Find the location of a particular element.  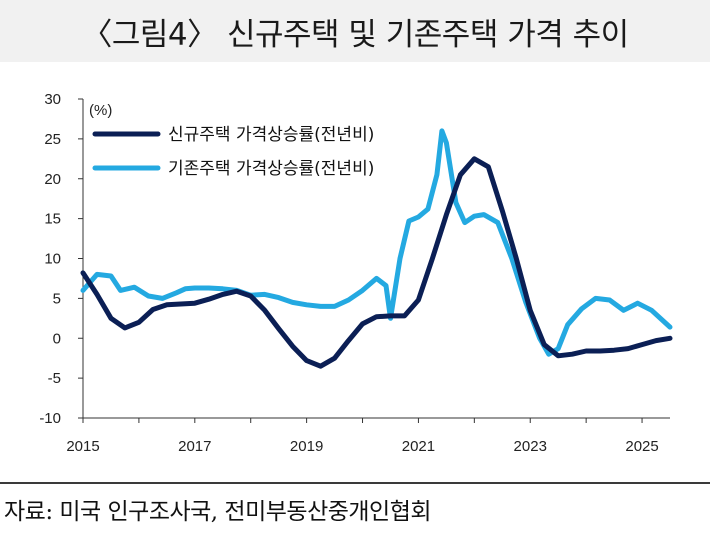

y-tick-label: 25 is located at coordinates (52, 139).